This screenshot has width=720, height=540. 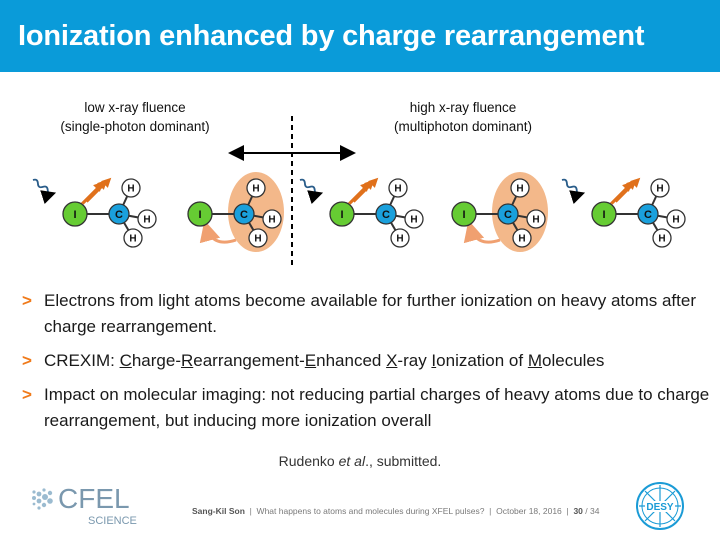 I want to click on footer-total: / 34, so click(x=591, y=511).